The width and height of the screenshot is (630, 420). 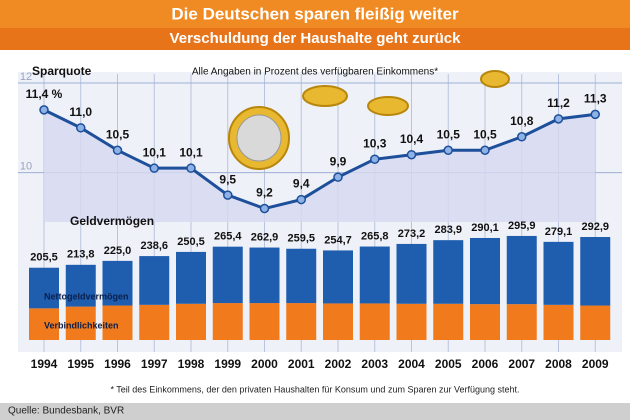 I want to click on total-label: 279,1, so click(x=559, y=232).